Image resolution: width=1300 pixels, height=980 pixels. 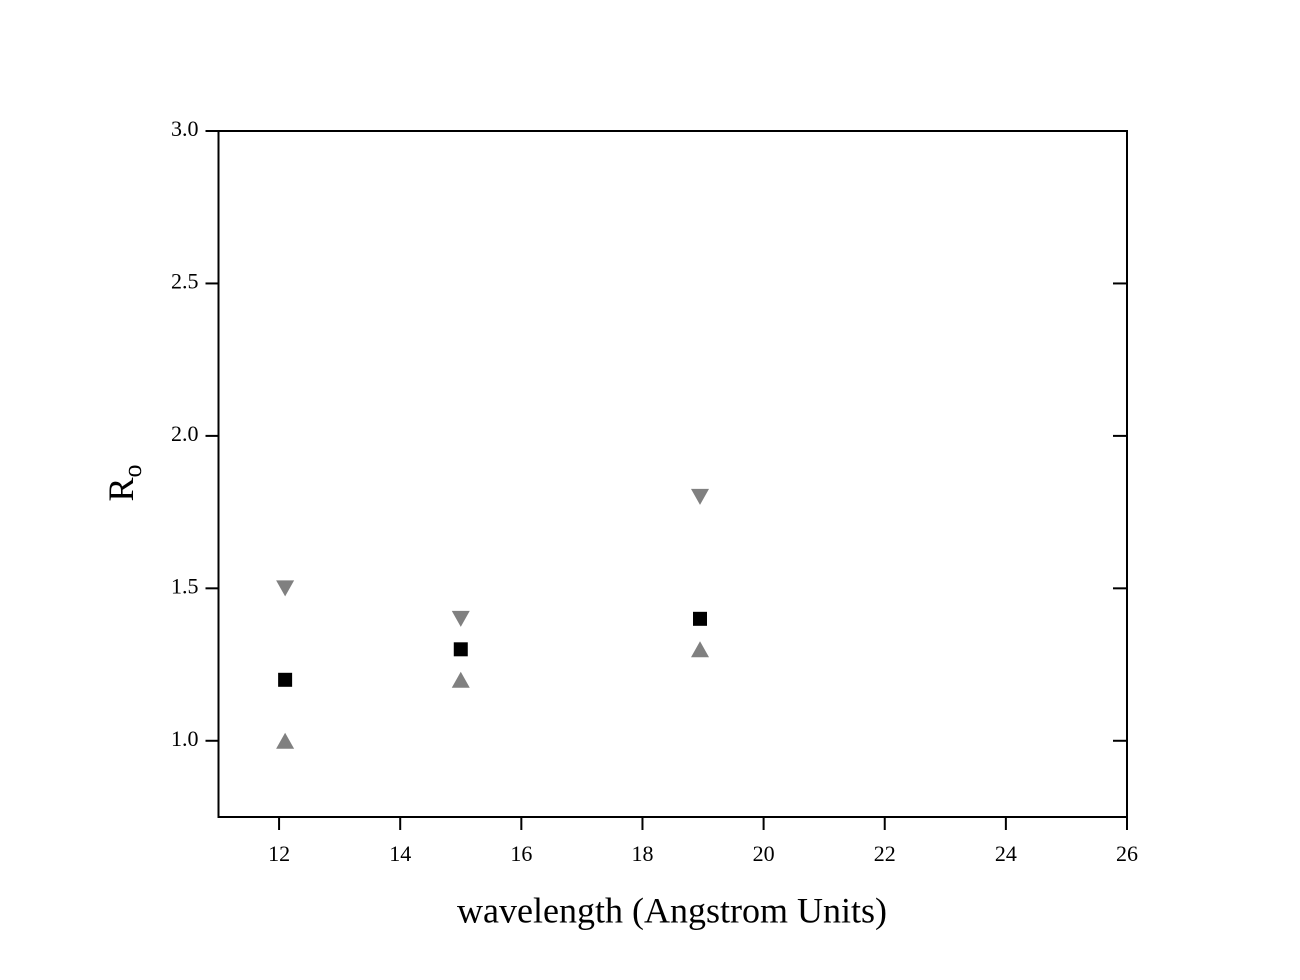 I want to click on y-axis-title-group: Ro, so click(x=124, y=482).